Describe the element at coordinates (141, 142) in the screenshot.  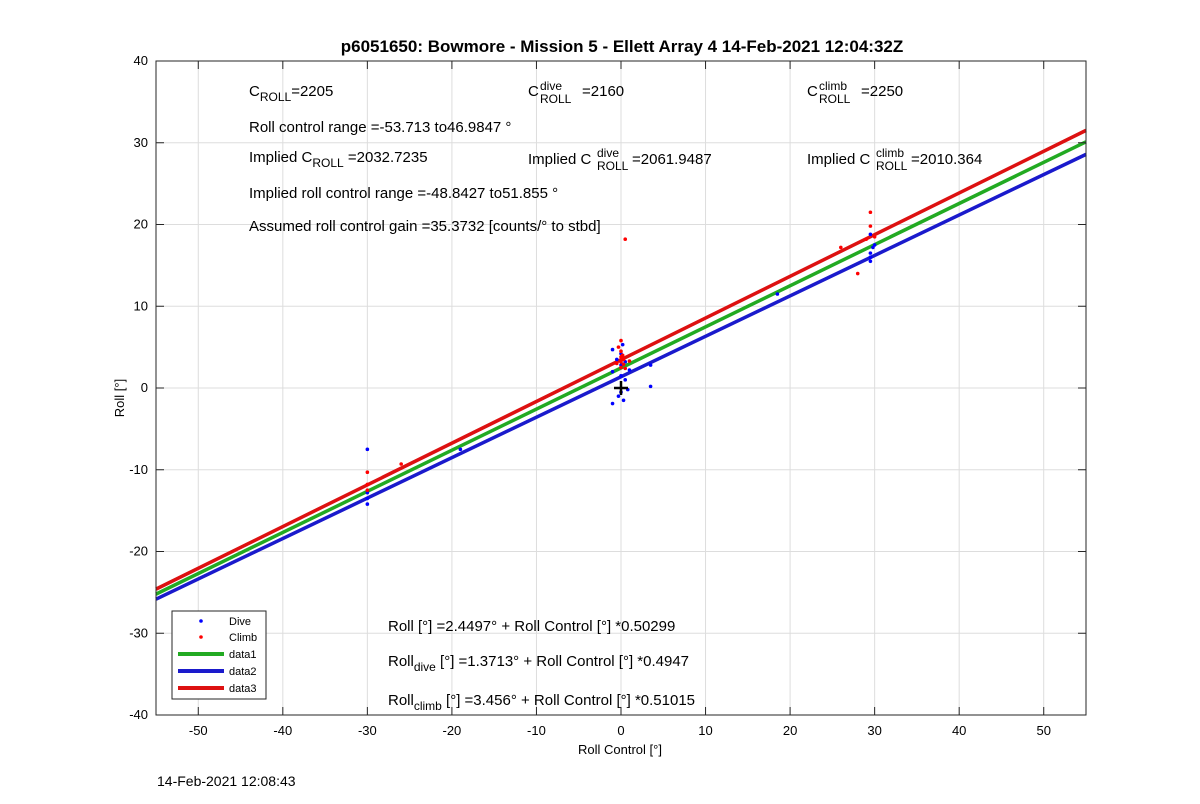
I see `y-tick-label: 30` at that location.